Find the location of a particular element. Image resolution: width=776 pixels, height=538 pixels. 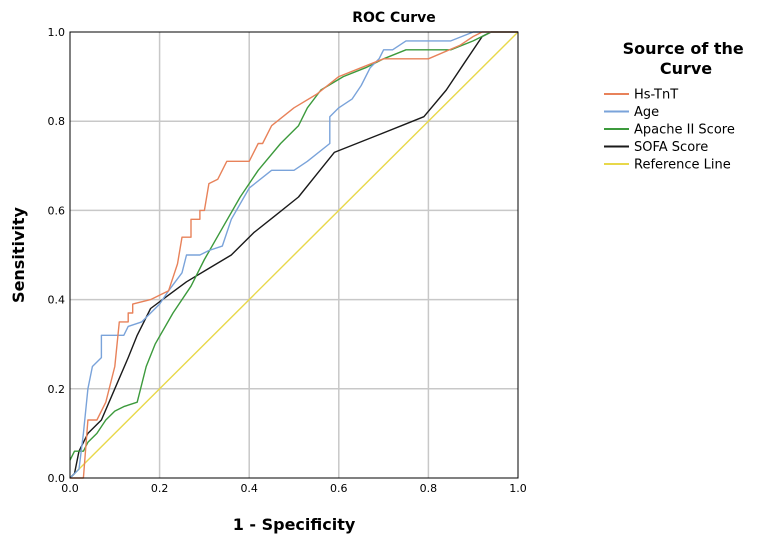

y-tick-label: 0.6 is located at coordinates (57, 210).